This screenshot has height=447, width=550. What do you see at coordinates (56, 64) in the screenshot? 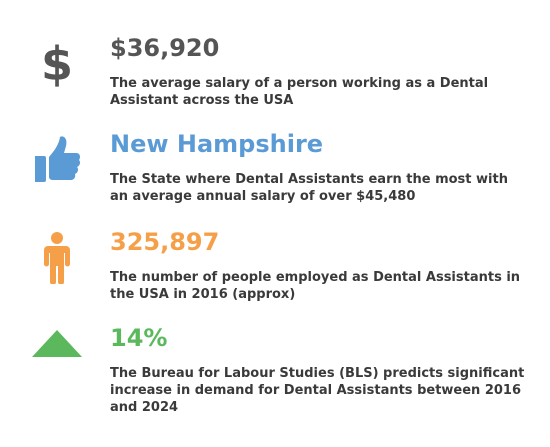
I see `dollar-icon: $` at bounding box center [56, 64].